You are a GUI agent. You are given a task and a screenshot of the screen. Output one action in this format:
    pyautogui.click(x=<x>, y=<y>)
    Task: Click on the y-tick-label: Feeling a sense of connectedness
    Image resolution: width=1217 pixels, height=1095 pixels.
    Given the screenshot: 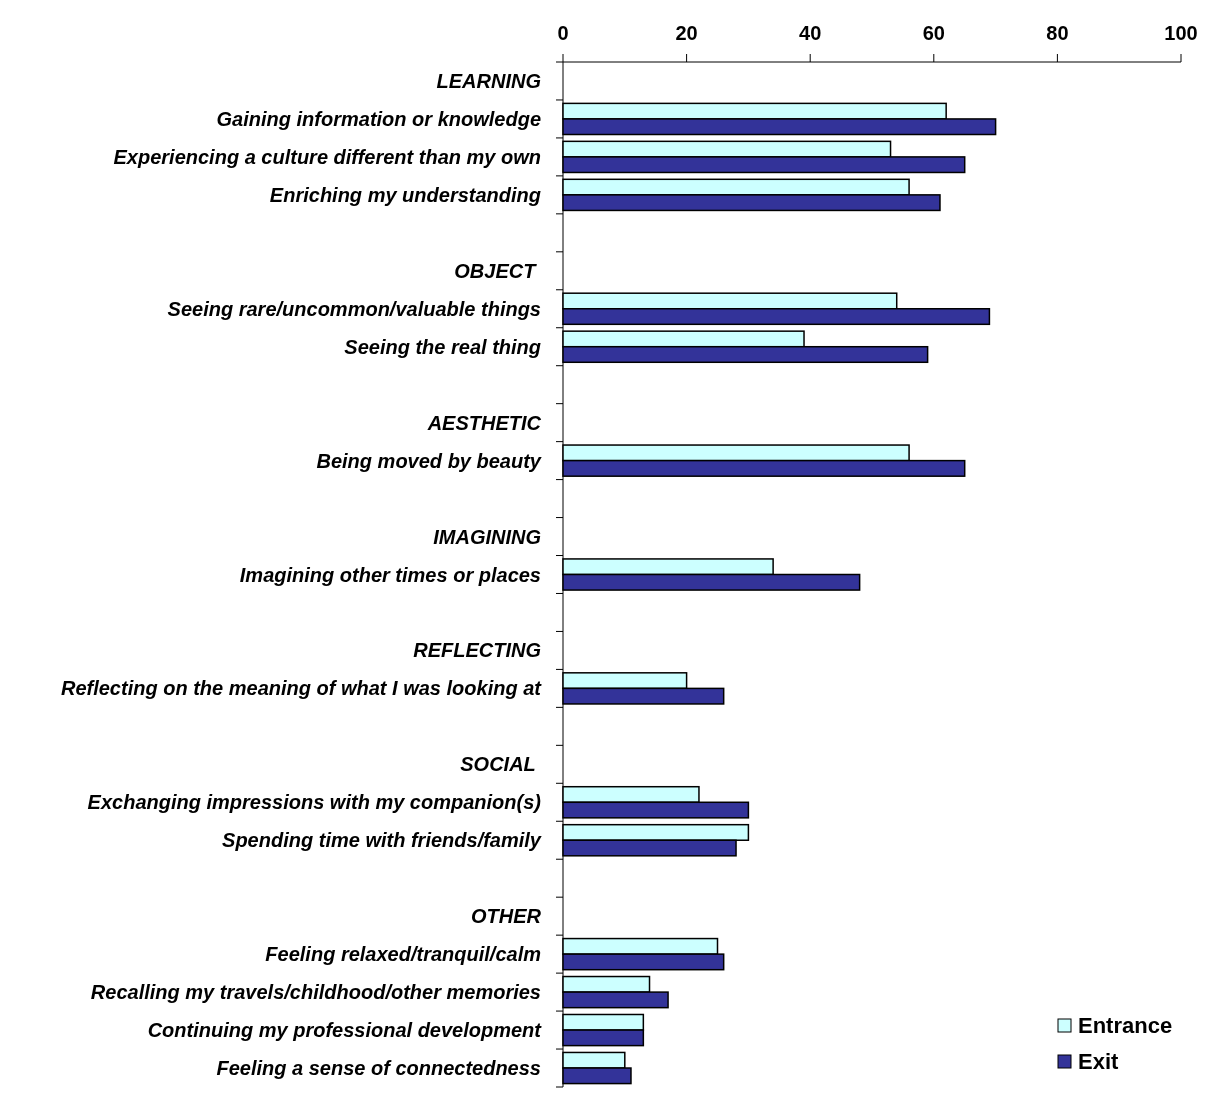 What is the action you would take?
    pyautogui.click(x=378, y=1068)
    